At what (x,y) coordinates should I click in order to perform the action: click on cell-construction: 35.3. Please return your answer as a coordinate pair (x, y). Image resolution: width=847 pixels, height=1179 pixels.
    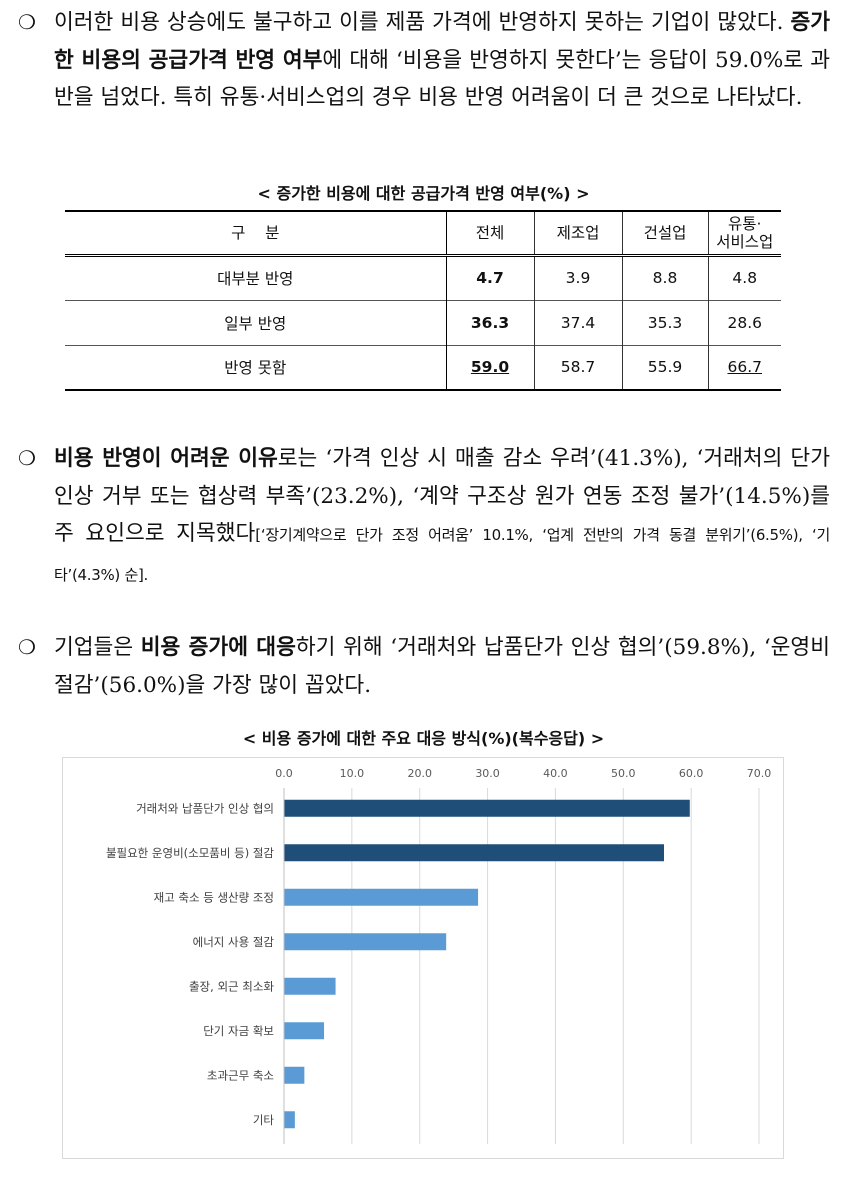
    Looking at the image, I should click on (664, 322).